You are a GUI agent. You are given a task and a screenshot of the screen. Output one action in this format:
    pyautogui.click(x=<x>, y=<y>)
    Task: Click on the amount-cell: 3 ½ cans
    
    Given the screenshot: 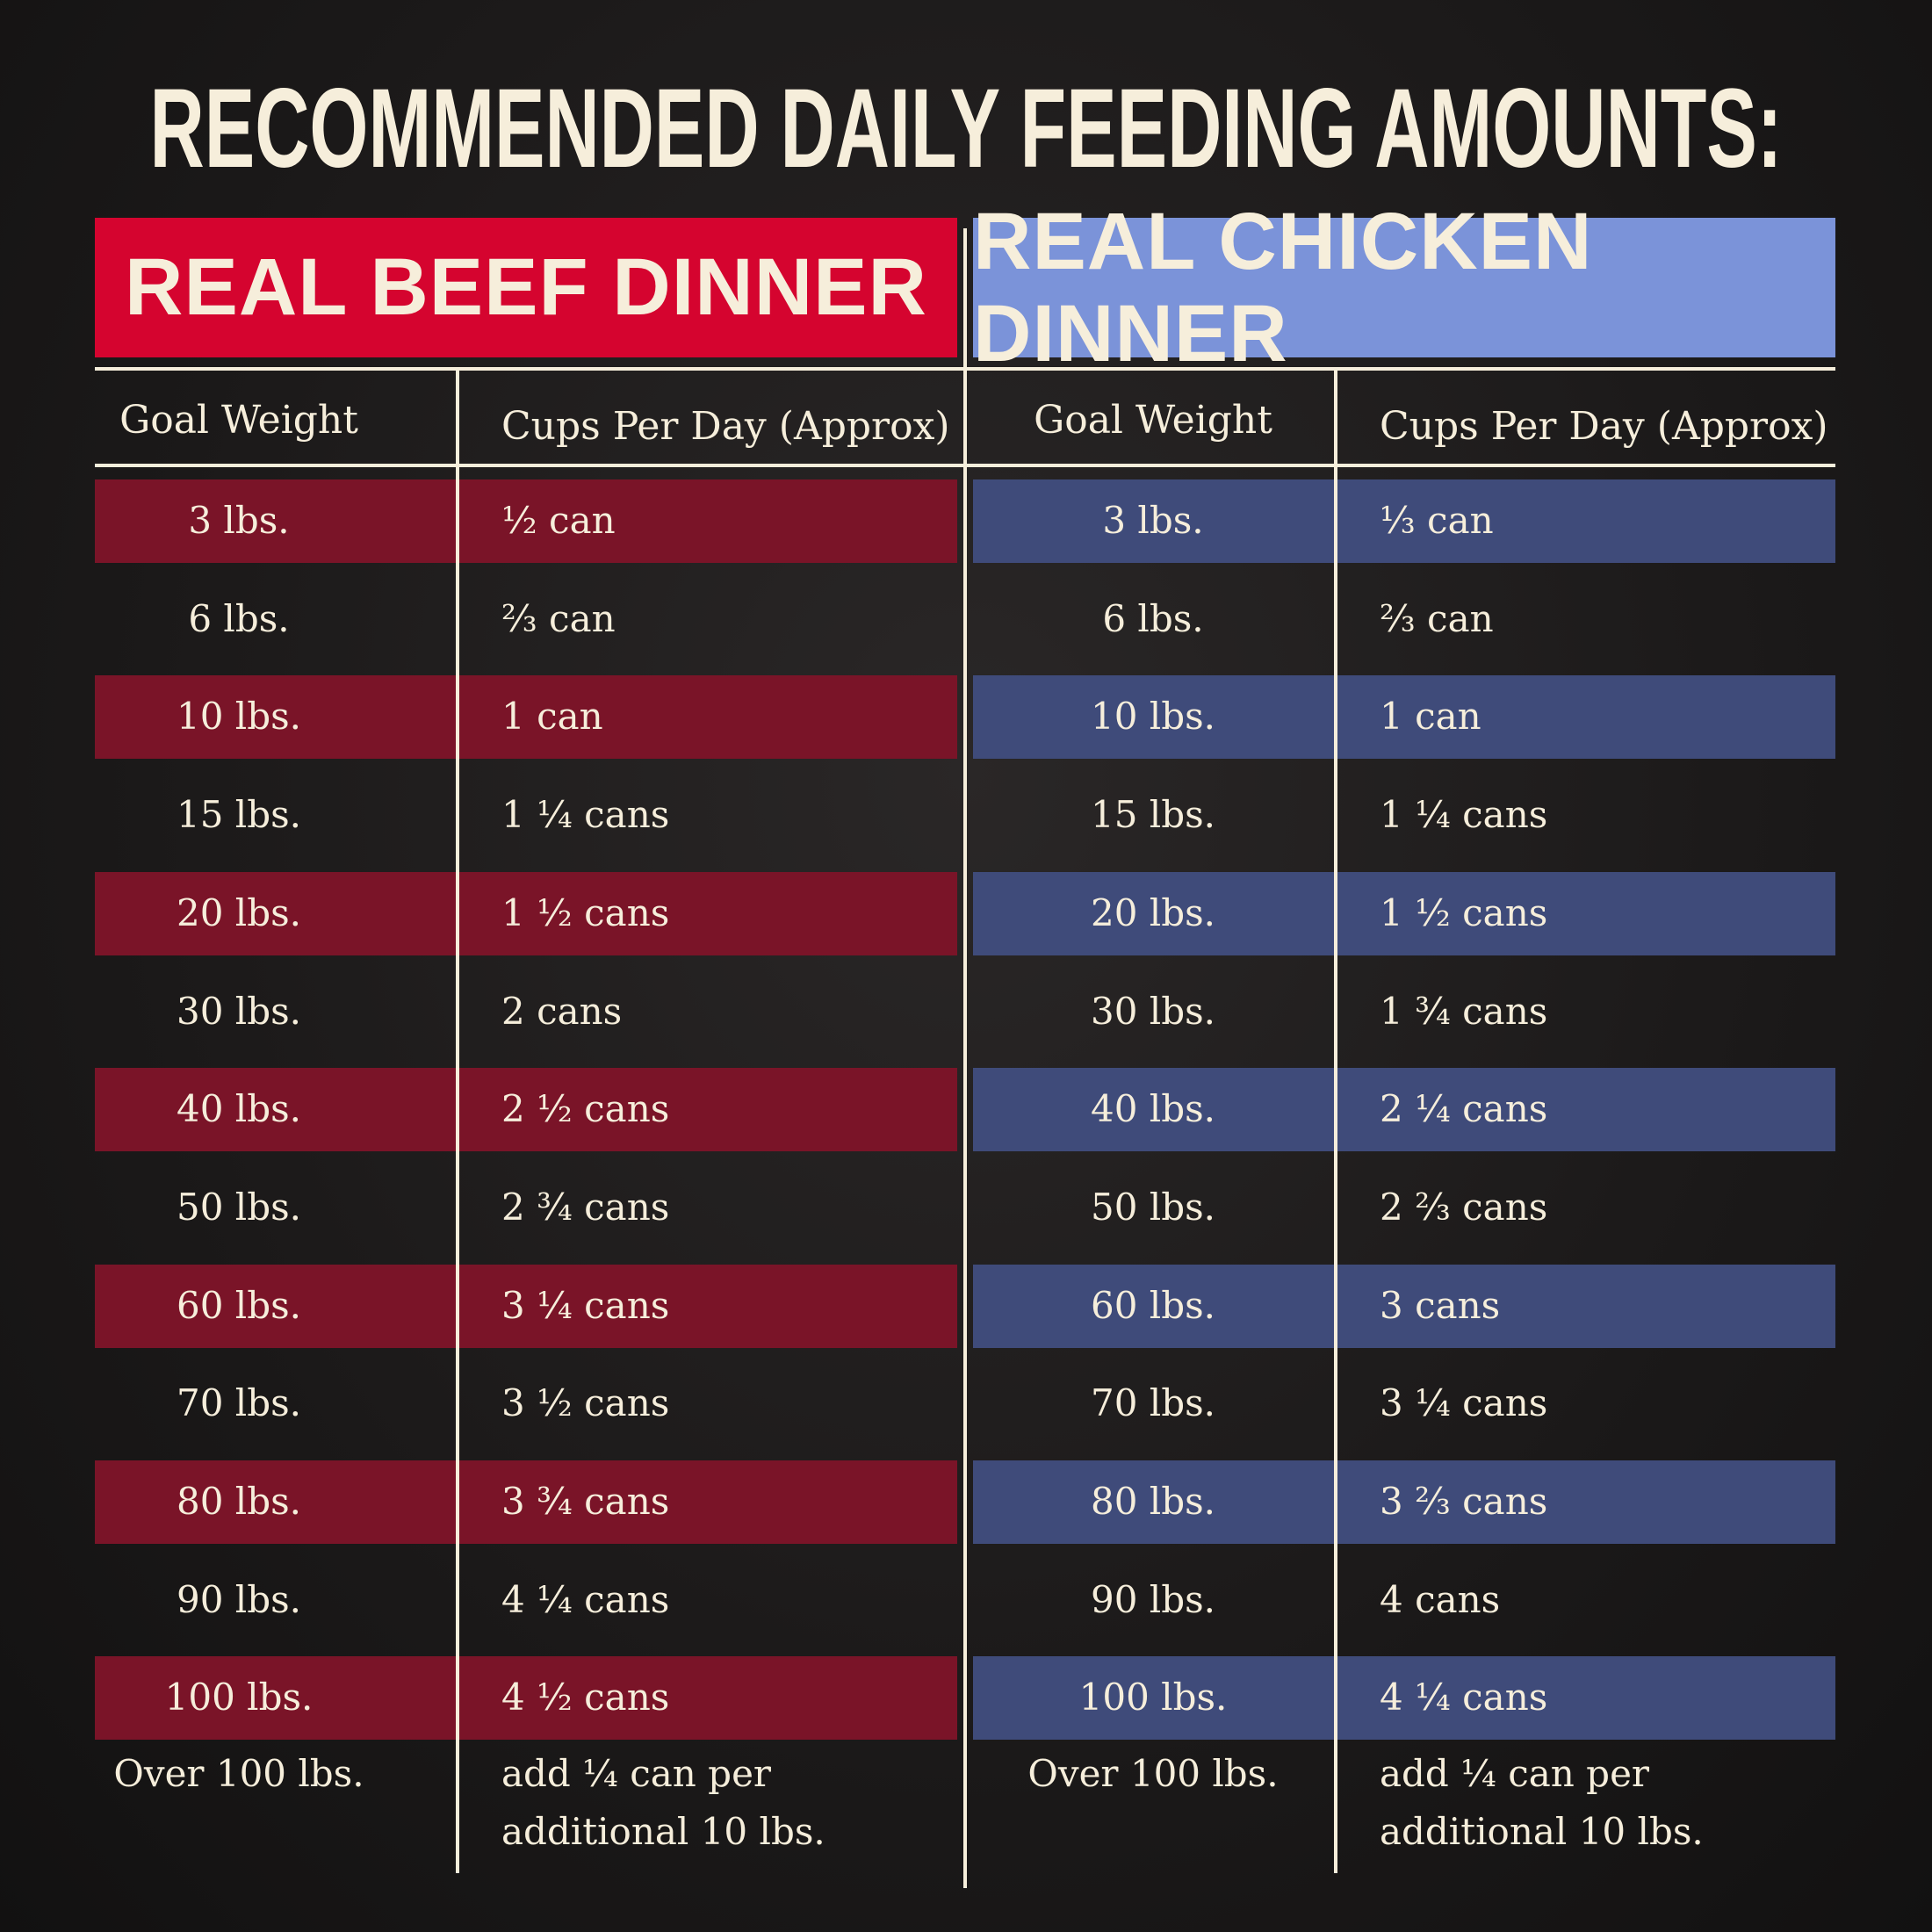 What is the action you would take?
    pyautogui.click(x=585, y=1403)
    